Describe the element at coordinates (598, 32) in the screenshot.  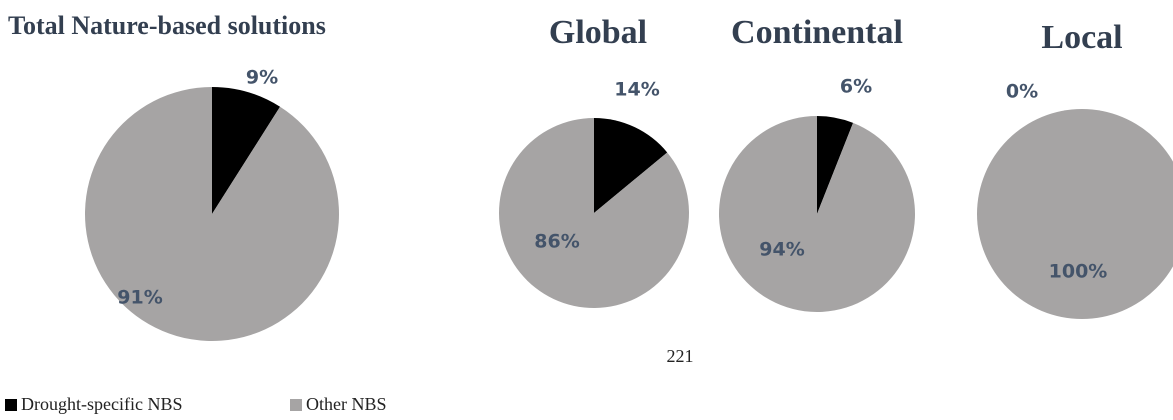
I see `chart-title: Global` at that location.